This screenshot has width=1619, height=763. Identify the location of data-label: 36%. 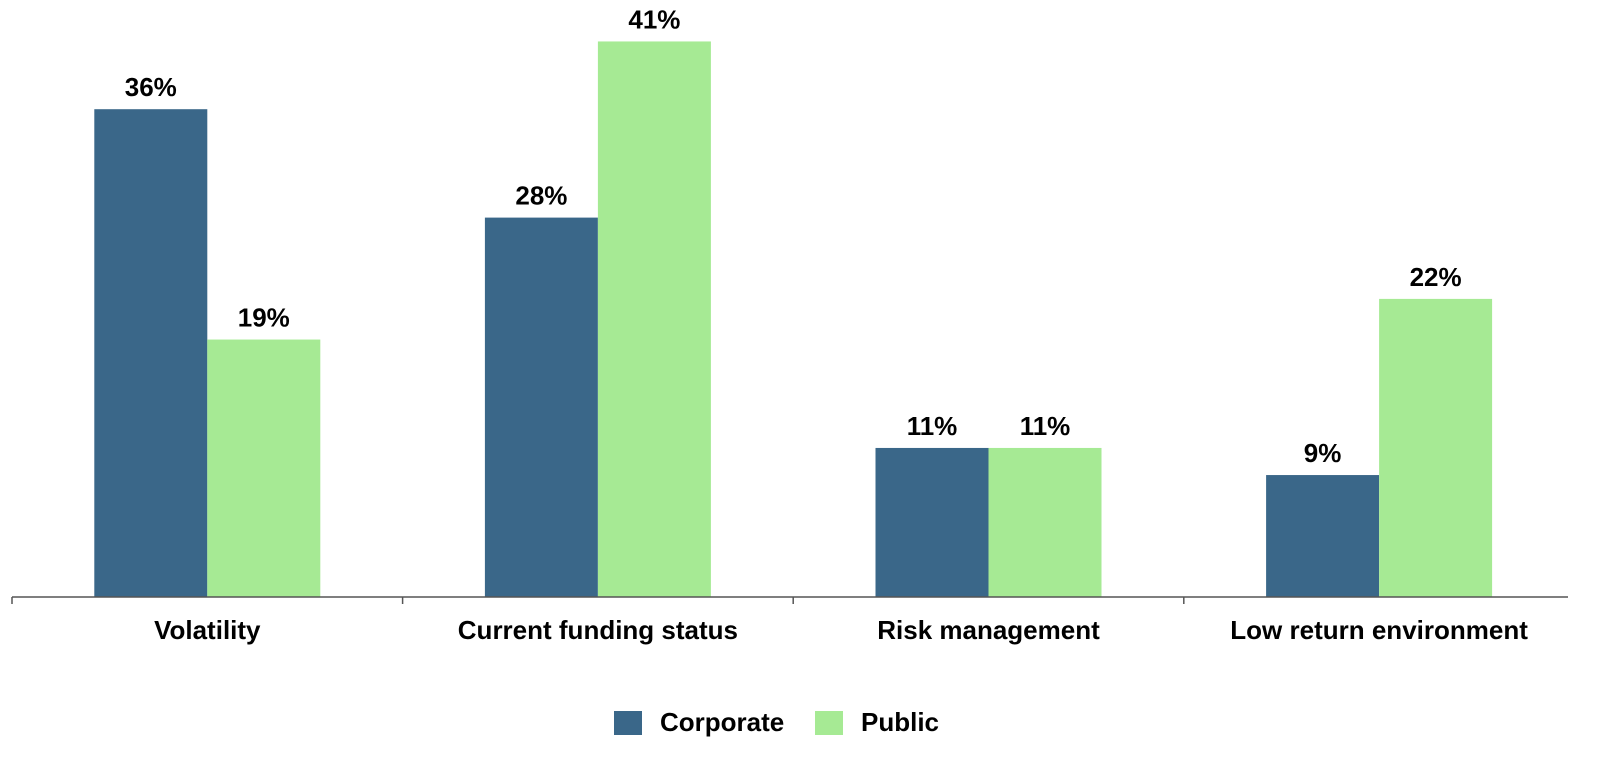
(151, 87).